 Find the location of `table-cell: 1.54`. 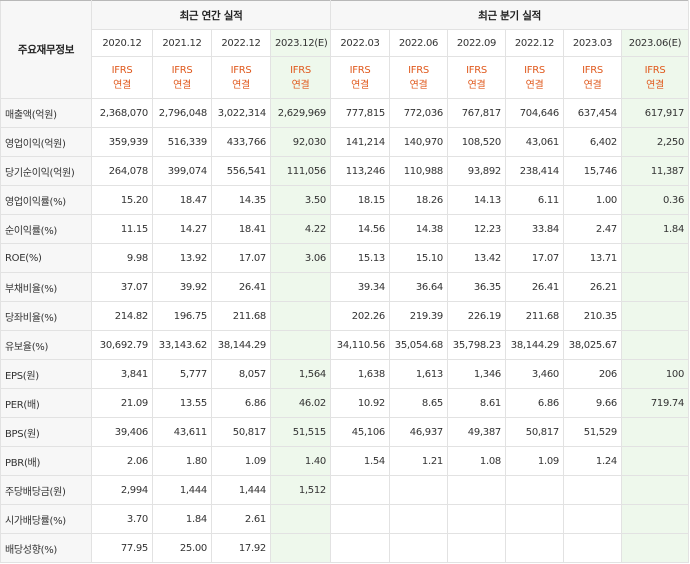

table-cell: 1.54 is located at coordinates (360, 461).